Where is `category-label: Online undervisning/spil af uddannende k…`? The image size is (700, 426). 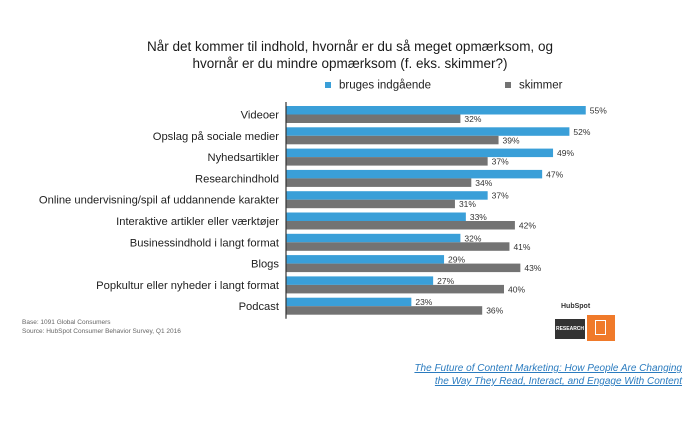 category-label: Online undervisning/spil af uddannende k… is located at coordinates (159, 201).